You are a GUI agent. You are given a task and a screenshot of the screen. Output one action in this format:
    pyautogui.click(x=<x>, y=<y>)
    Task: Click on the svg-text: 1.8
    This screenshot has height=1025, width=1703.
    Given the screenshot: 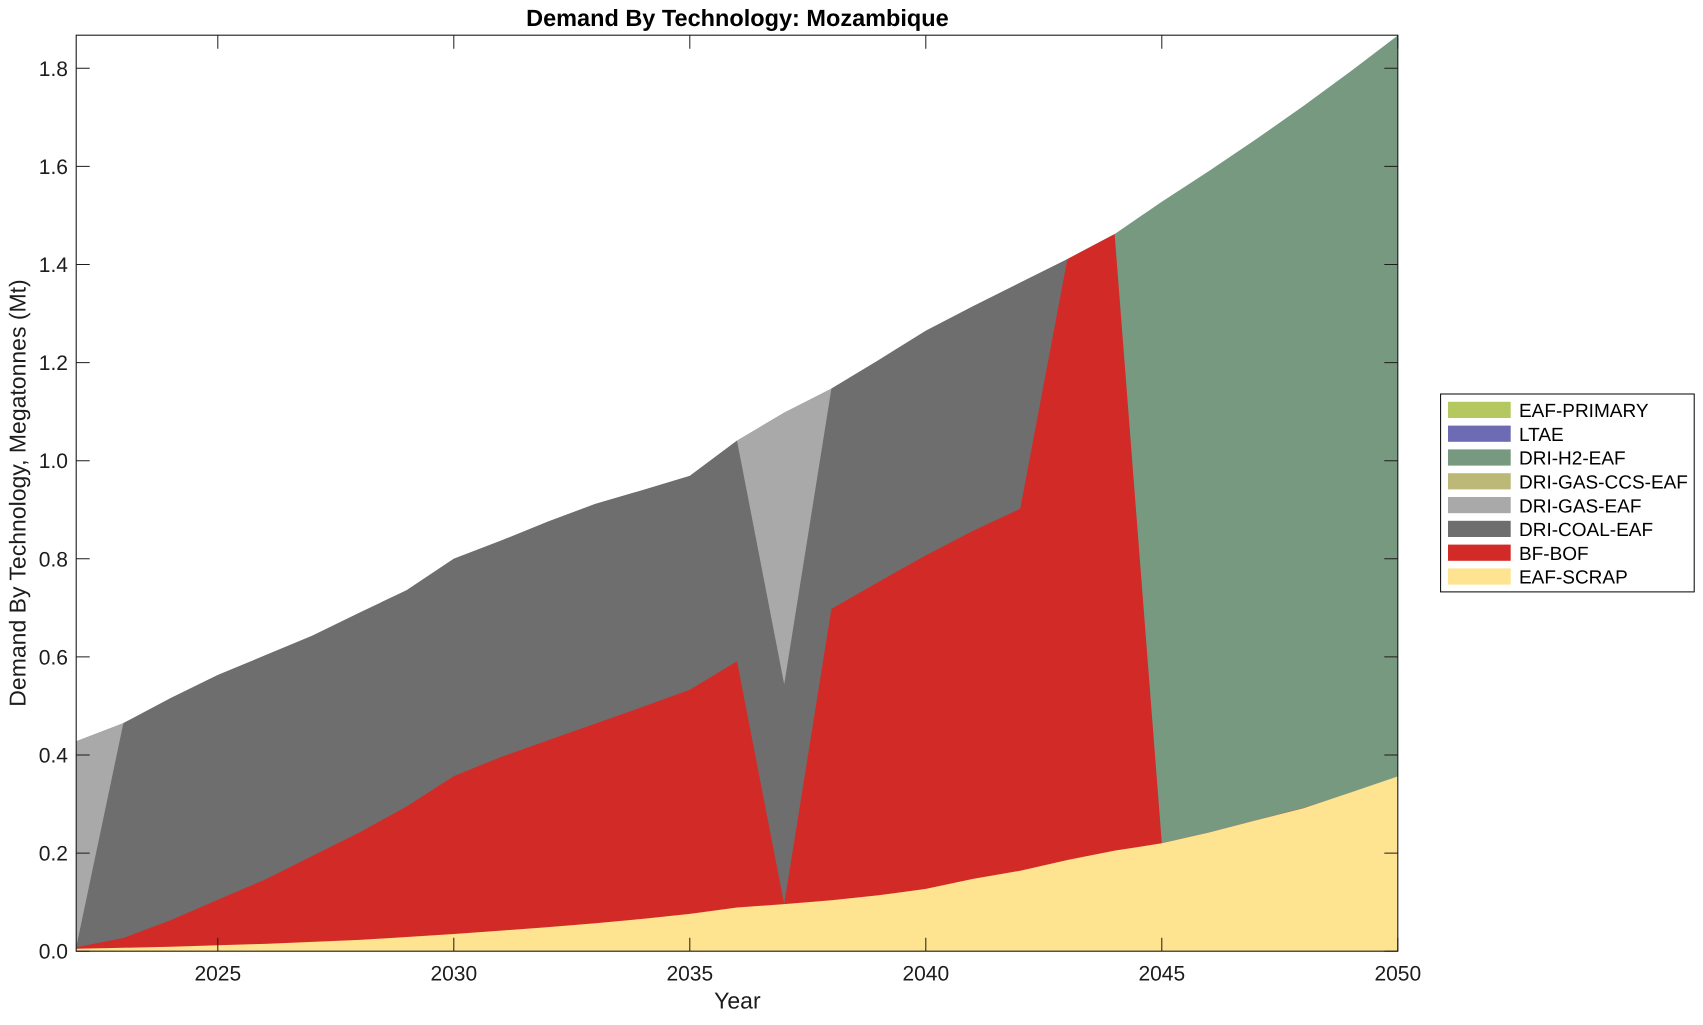 What is the action you would take?
    pyautogui.click(x=53, y=69)
    